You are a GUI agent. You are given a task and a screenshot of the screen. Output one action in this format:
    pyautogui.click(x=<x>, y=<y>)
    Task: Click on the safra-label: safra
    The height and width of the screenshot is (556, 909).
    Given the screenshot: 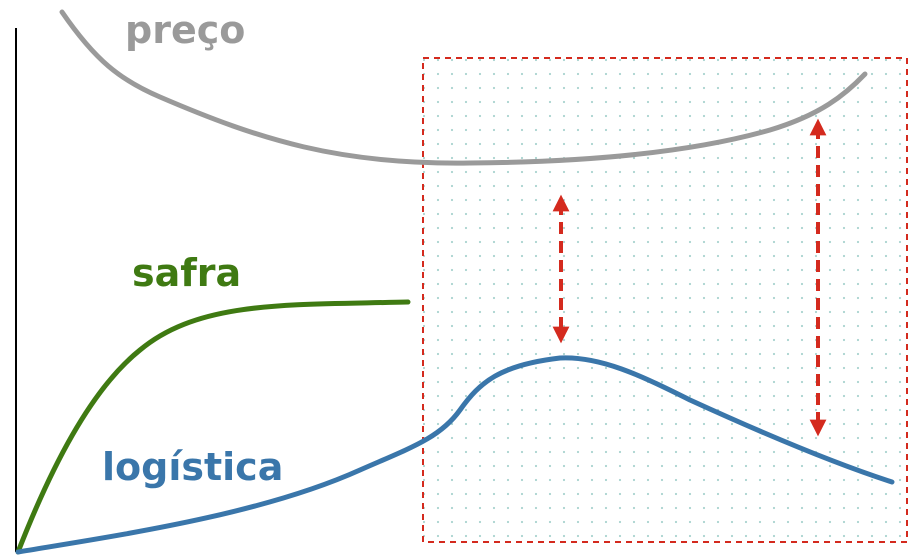 What is the action you would take?
    pyautogui.click(x=186, y=273)
    